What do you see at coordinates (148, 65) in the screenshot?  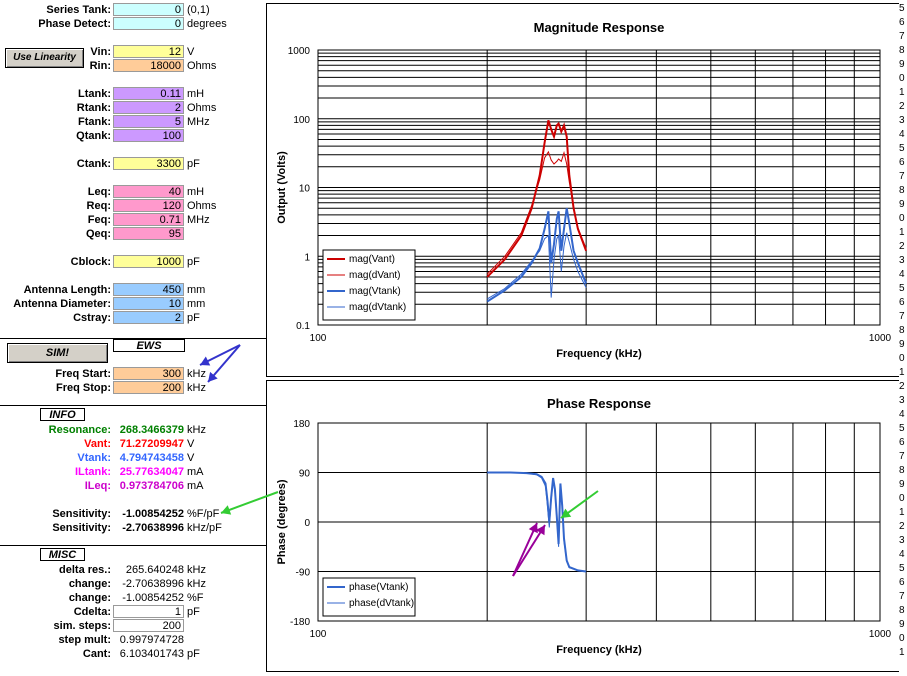 I see `value-cell: 18000` at bounding box center [148, 65].